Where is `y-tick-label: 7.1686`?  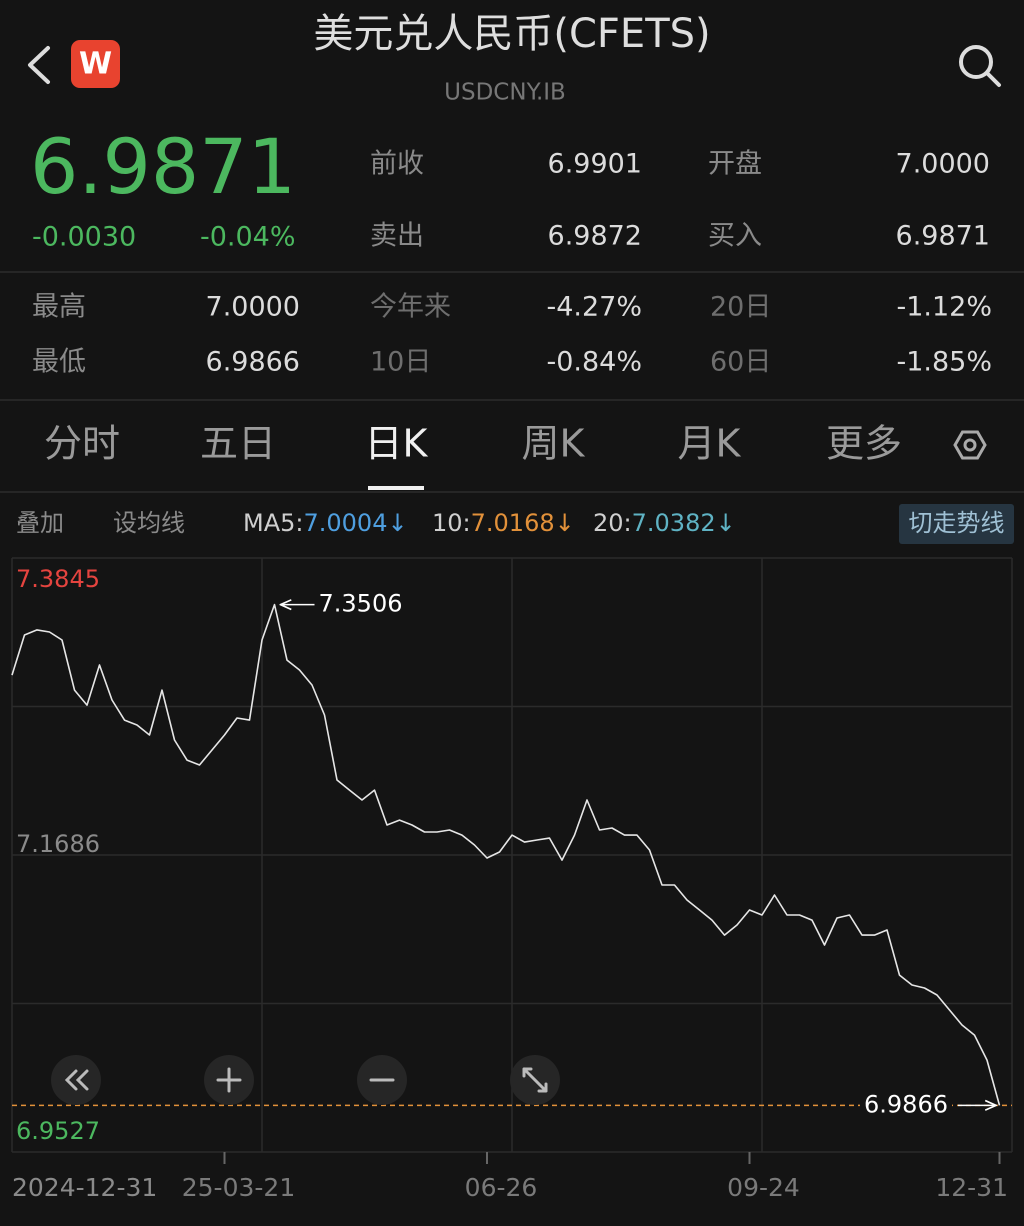
y-tick-label: 7.1686 is located at coordinates (58, 844).